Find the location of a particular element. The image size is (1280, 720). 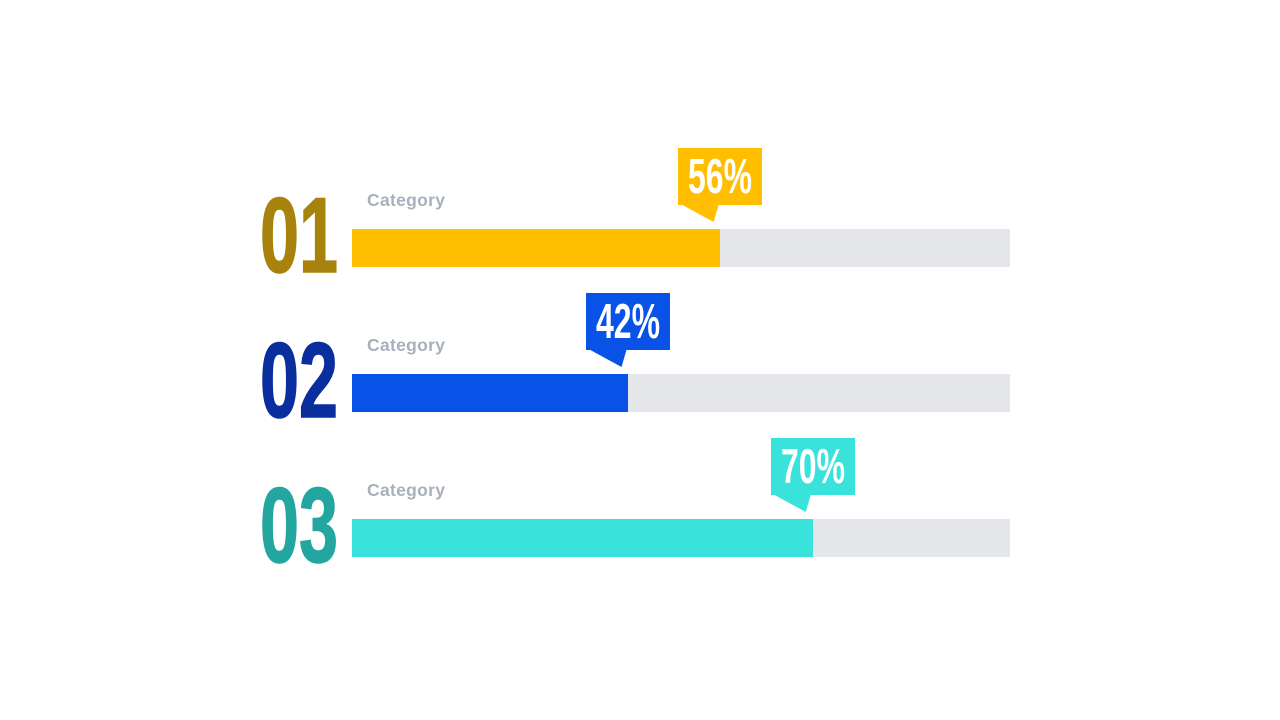

value-callout: 56% is located at coordinates (720, 185).